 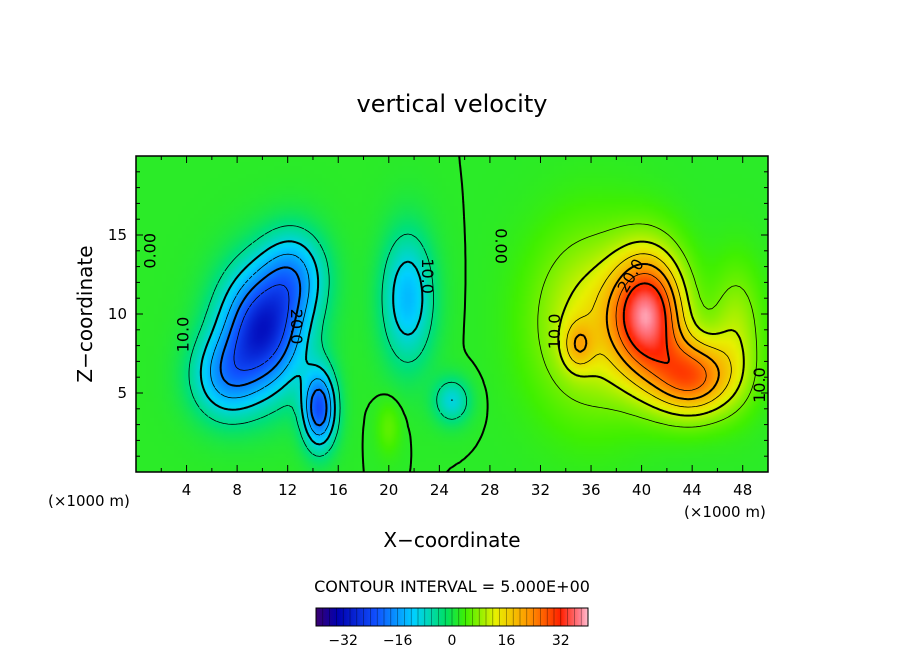 What do you see at coordinates (388, 490) in the screenshot?
I see `x-tick-label: 20` at bounding box center [388, 490].